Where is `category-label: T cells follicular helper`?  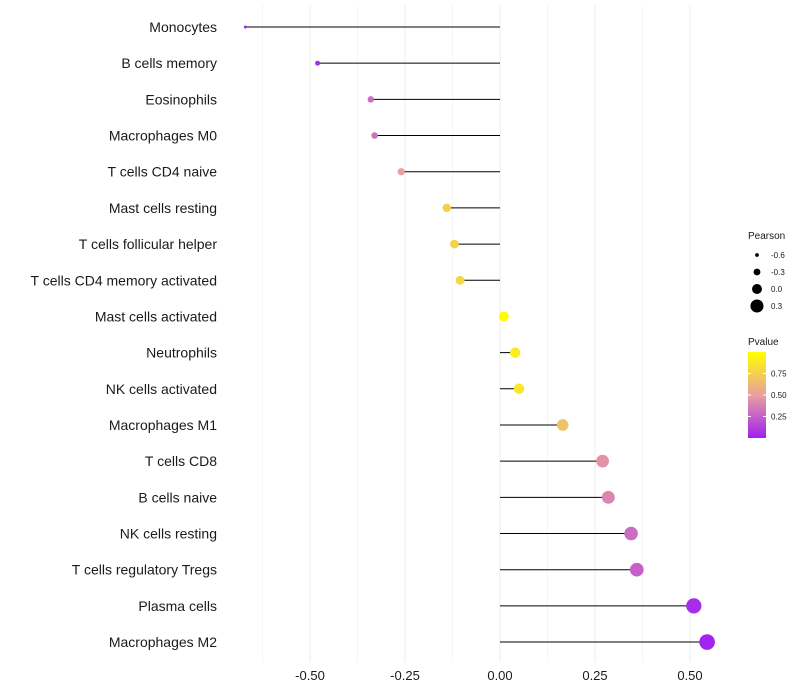 category-label: T cells follicular helper is located at coordinates (148, 244).